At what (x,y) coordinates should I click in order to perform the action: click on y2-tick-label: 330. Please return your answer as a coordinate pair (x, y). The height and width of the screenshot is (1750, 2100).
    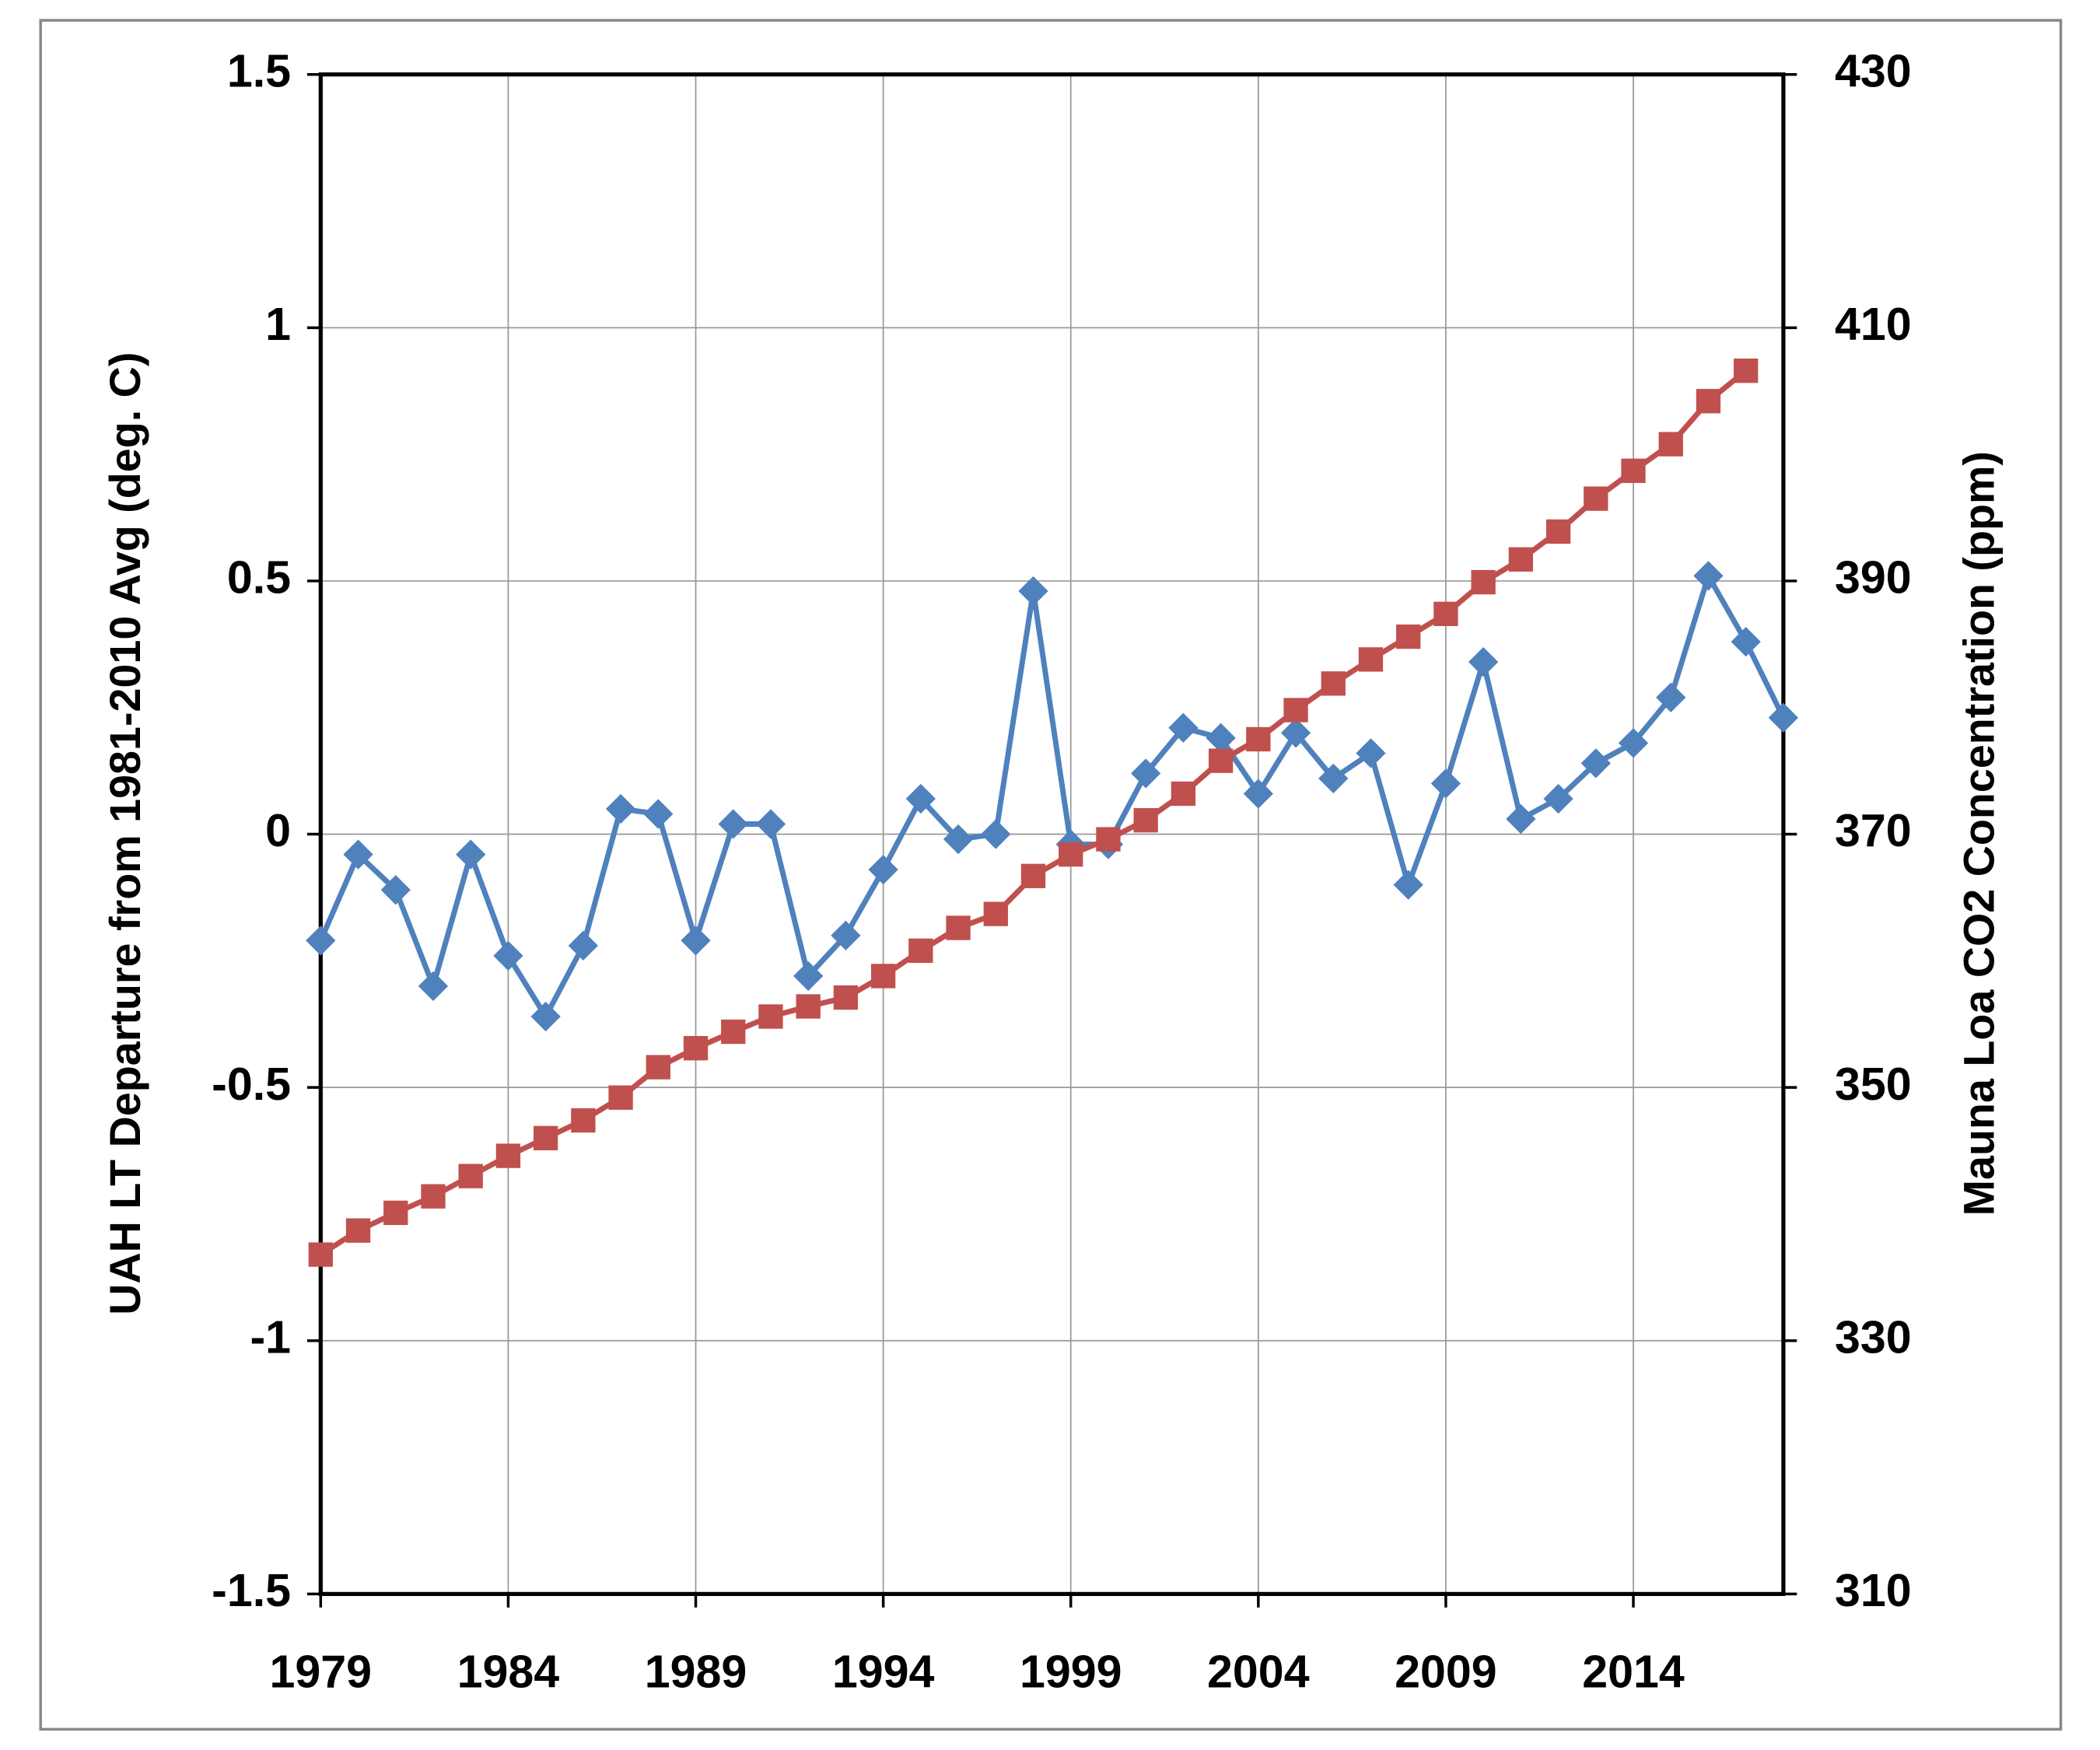
    Looking at the image, I should click on (1874, 1337).